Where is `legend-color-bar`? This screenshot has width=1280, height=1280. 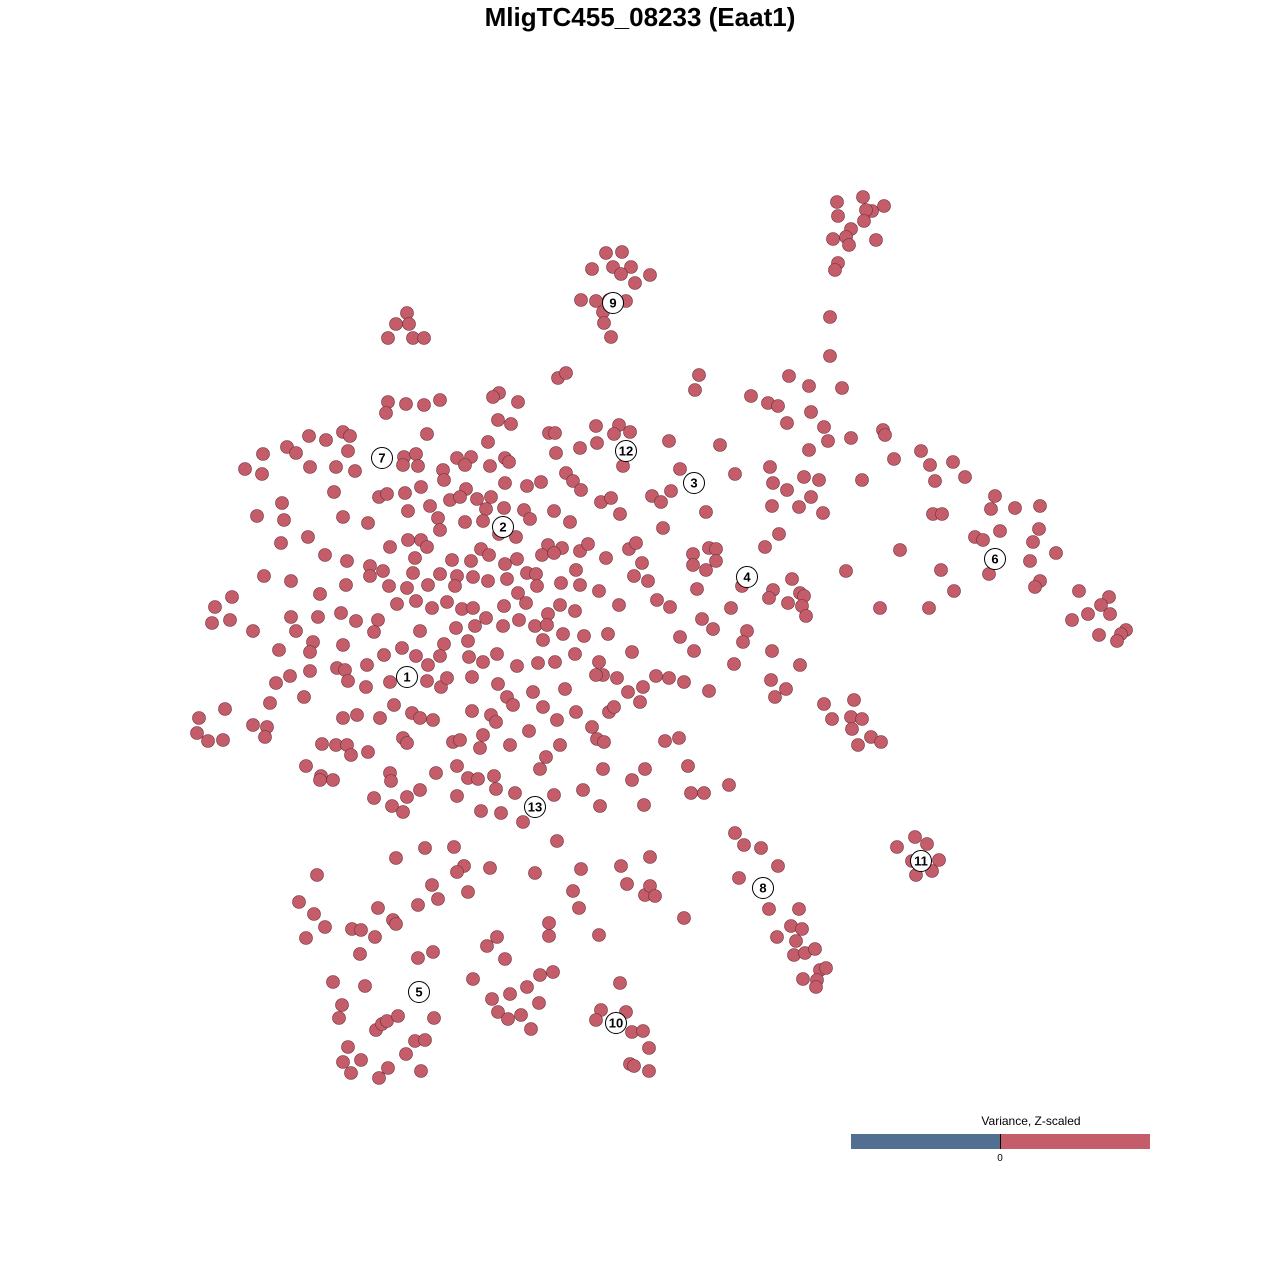 legend-color-bar is located at coordinates (1000, 1141).